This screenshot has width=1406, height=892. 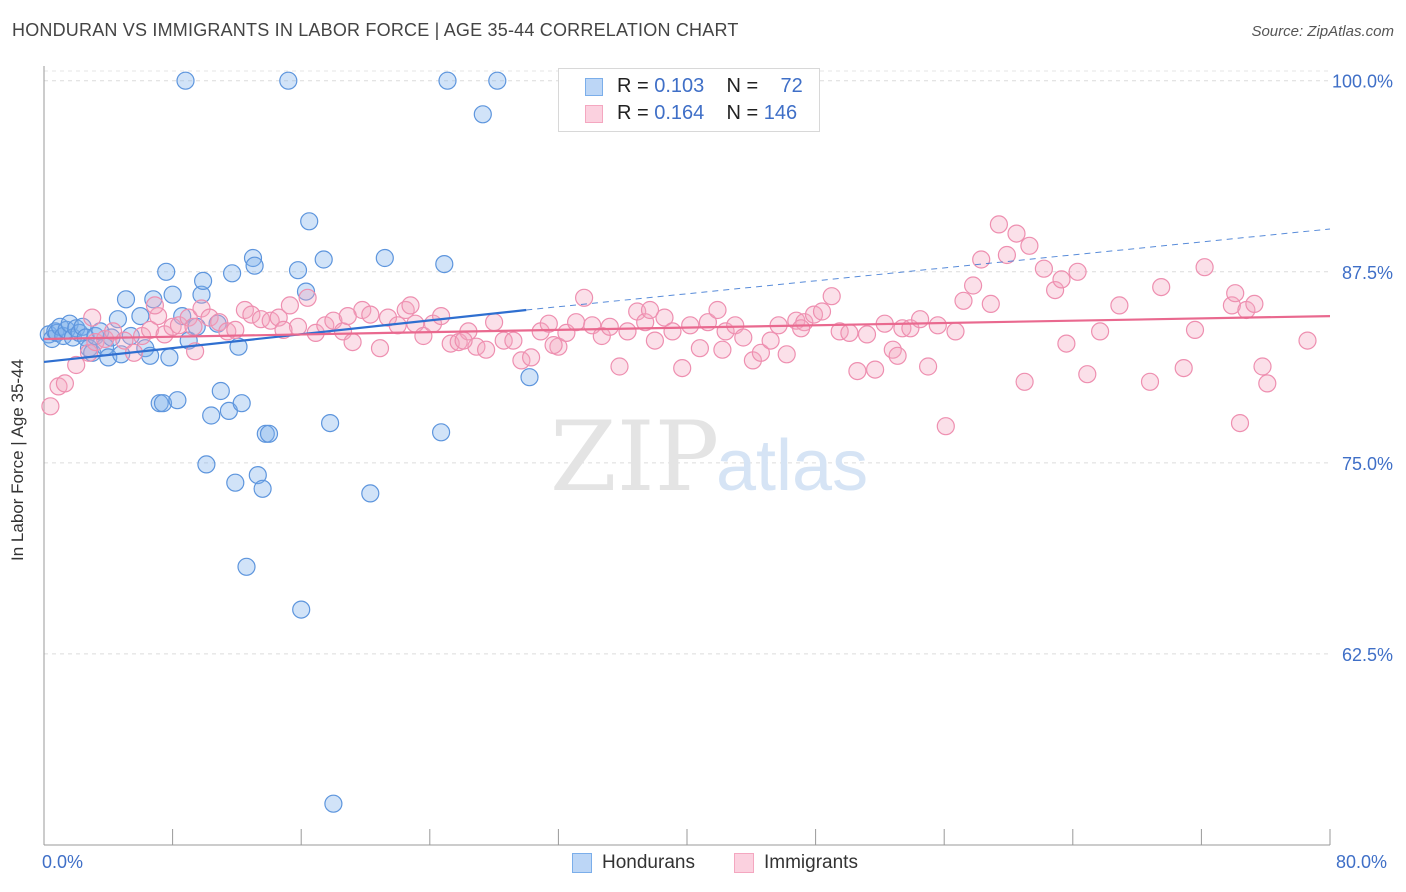 I want to click on x-tick-label-max: 80.0%, so click(x=1362, y=862).